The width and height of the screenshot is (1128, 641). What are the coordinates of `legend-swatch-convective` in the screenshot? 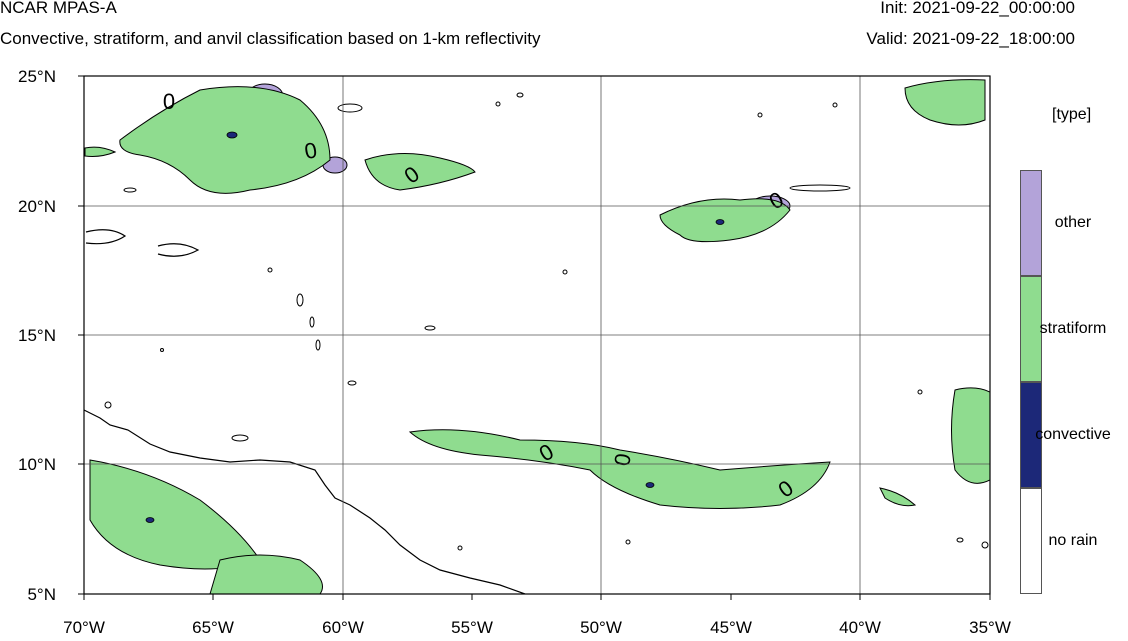 It's located at (1031, 435).